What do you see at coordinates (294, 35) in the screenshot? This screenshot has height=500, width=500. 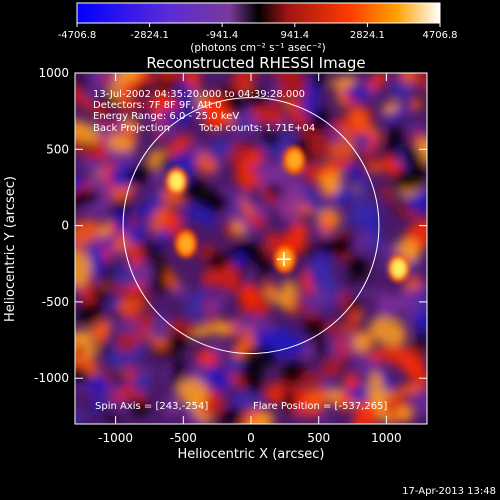 I see `colorbar-tick-label: 941.4` at bounding box center [294, 35].